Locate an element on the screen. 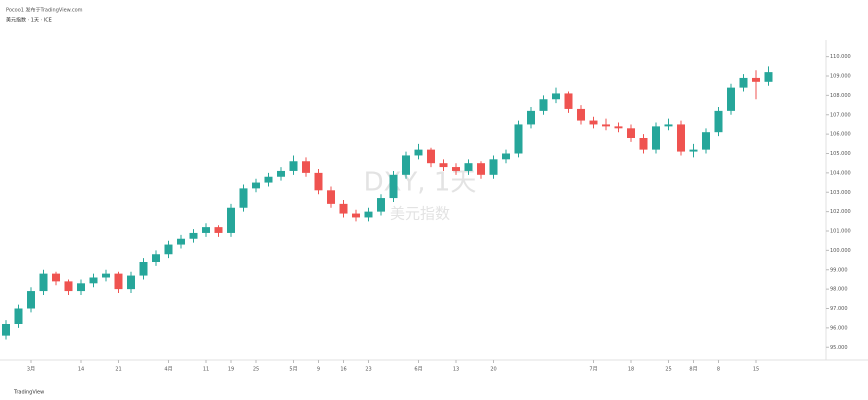 The width and height of the screenshot is (868, 400). brand: TradingView is located at coordinates (28, 393).